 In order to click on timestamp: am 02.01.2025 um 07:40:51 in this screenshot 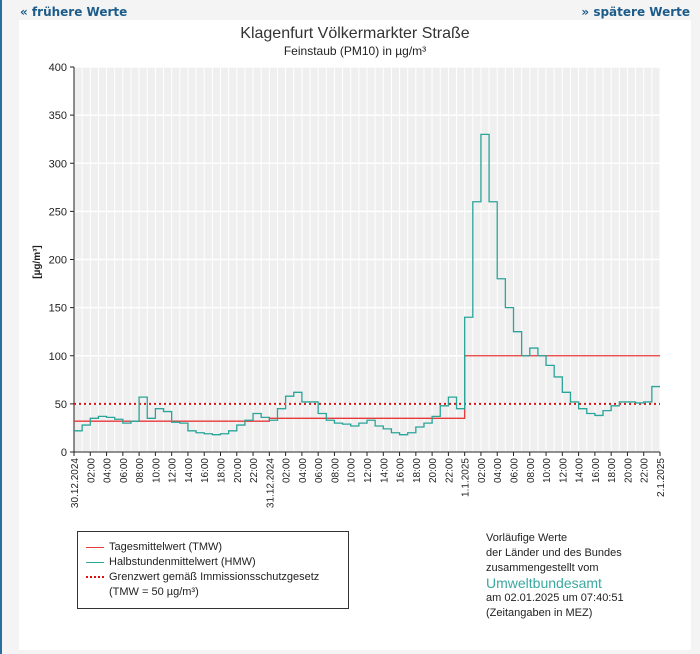, I will do `click(555, 598)`.